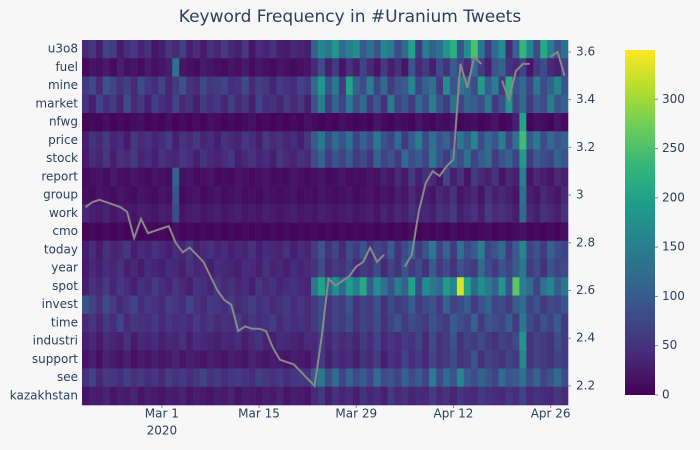 Image resolution: width=700 pixels, height=450 pixels. What do you see at coordinates (673, 197) in the screenshot?
I see `colorbar-tick-label: 200` at bounding box center [673, 197].